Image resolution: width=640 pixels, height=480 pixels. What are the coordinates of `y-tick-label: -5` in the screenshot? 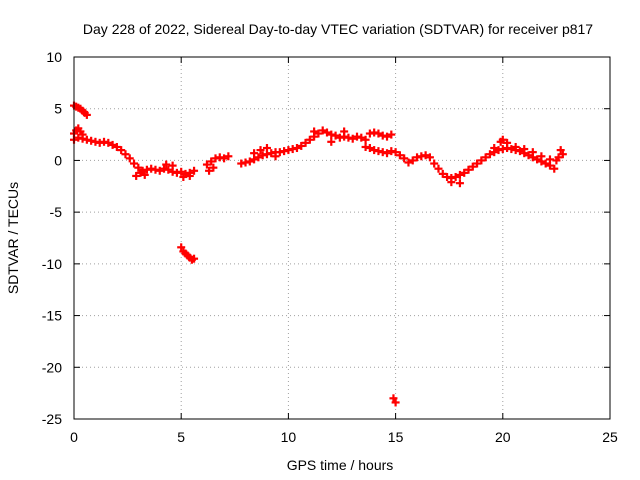 It's located at (56, 212).